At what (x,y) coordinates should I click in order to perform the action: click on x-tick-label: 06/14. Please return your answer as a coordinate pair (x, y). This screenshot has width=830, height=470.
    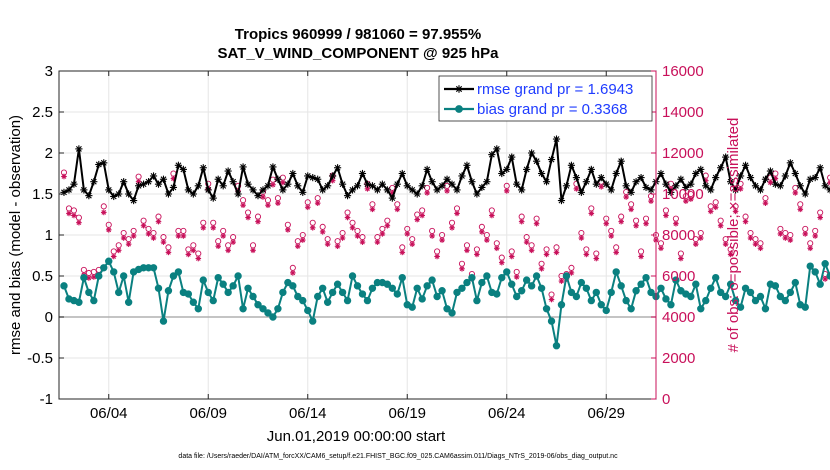
    Looking at the image, I should click on (308, 413).